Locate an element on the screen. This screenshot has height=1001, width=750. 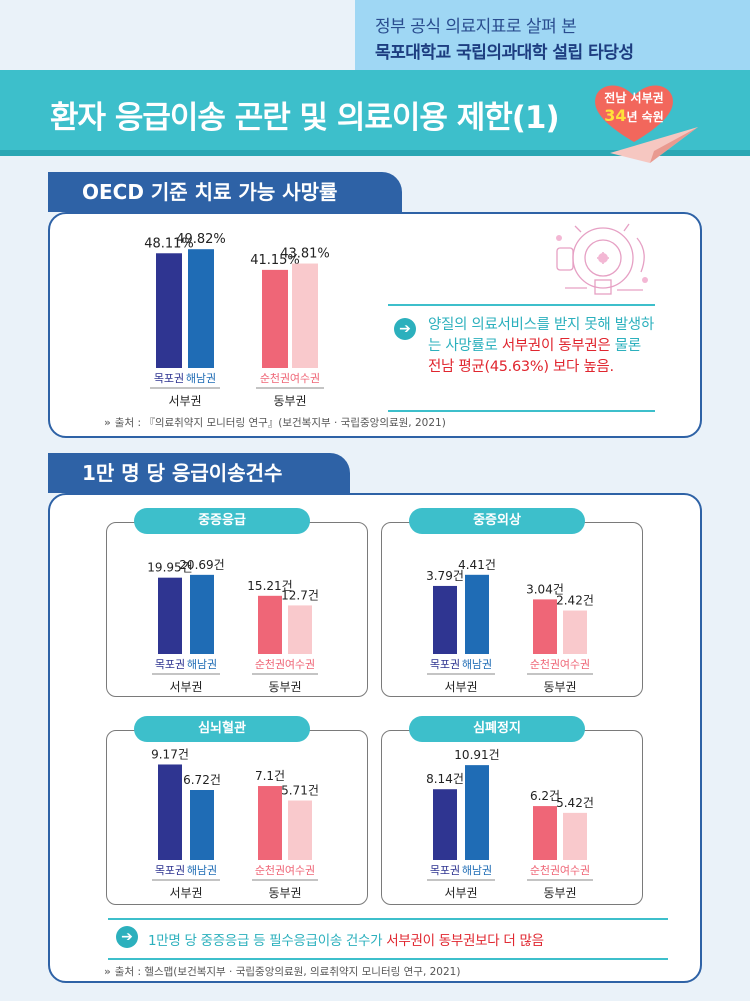
value-label: 43.81% is located at coordinates (305, 254).